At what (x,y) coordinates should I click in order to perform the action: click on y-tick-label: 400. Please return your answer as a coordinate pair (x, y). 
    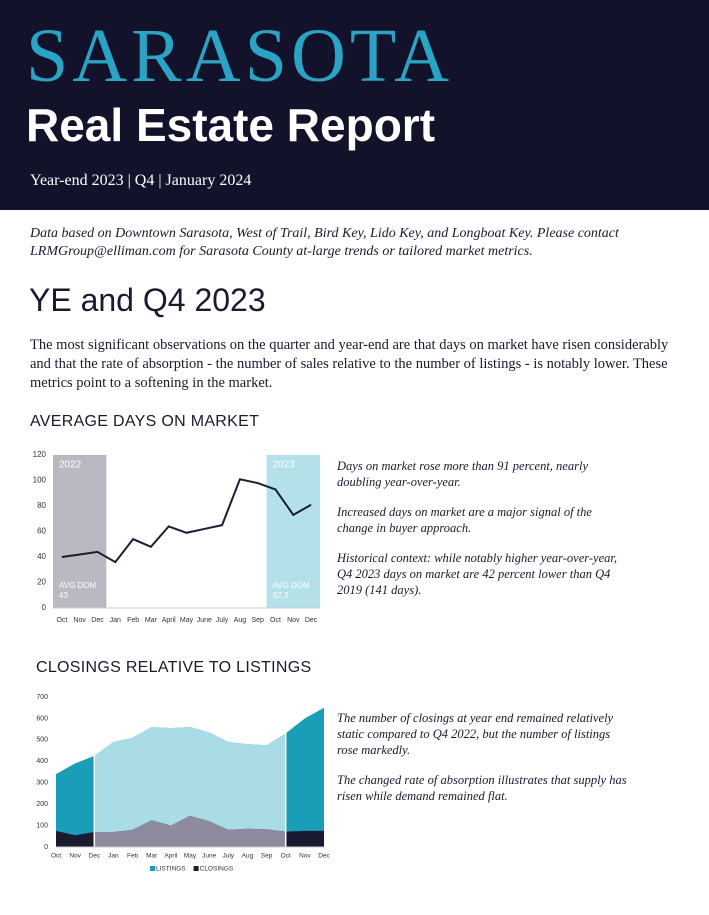
    Looking at the image, I should click on (42, 761).